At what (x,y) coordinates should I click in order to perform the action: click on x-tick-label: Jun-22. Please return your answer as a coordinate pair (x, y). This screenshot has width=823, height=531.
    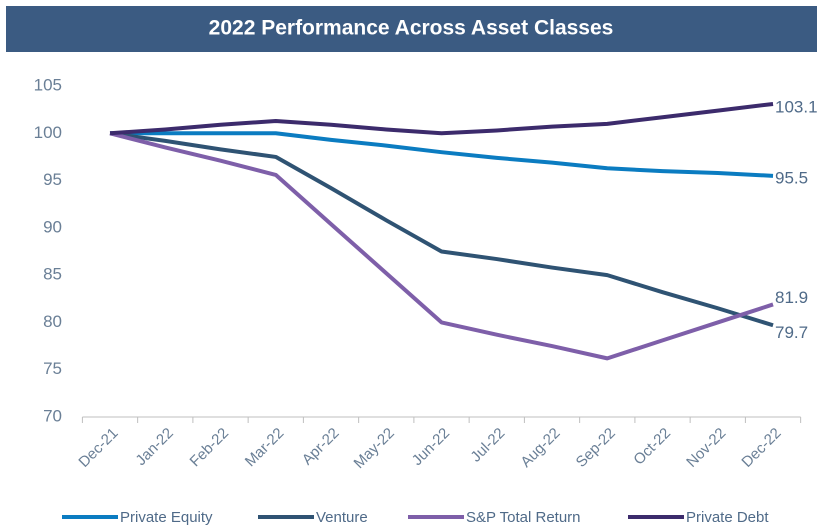
    Looking at the image, I should click on (431, 447).